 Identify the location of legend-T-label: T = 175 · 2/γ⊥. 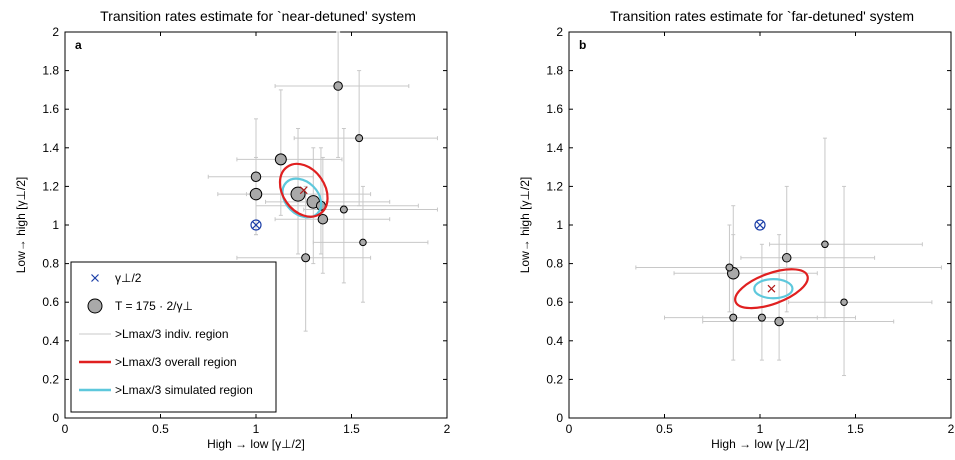
(154, 306).